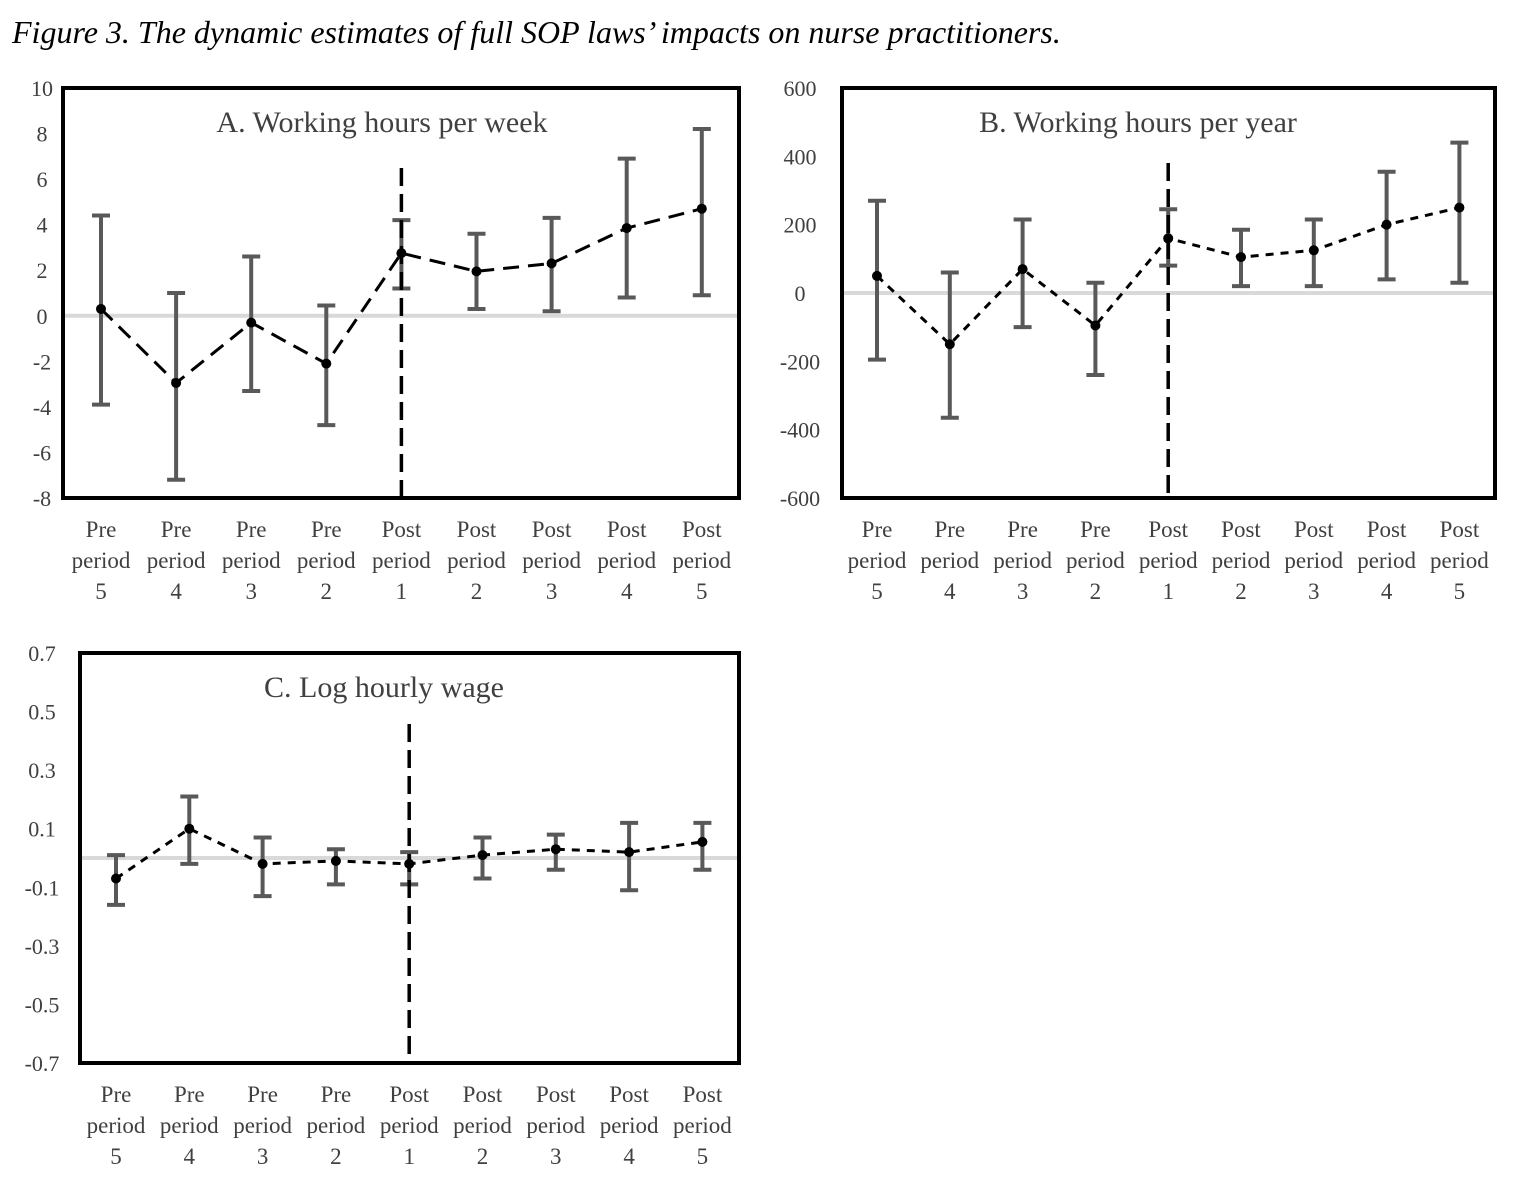 The image size is (1526, 1184). What do you see at coordinates (42, 1063) in the screenshot?
I see `y-tick-label: -0.7` at bounding box center [42, 1063].